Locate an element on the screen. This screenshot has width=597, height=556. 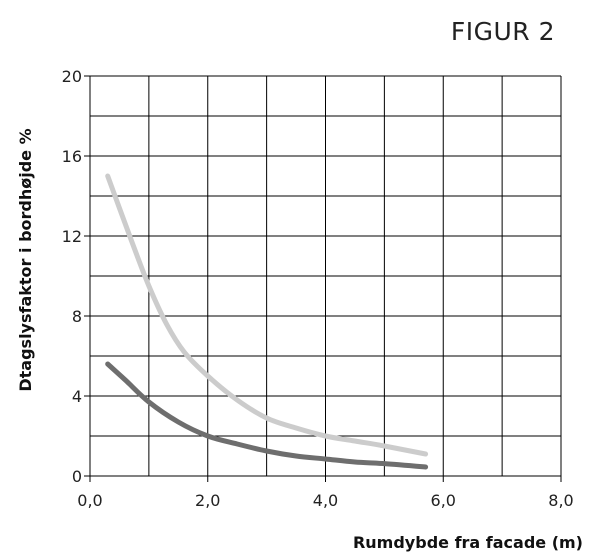
y-tick-label: 20 is located at coordinates (72, 76).